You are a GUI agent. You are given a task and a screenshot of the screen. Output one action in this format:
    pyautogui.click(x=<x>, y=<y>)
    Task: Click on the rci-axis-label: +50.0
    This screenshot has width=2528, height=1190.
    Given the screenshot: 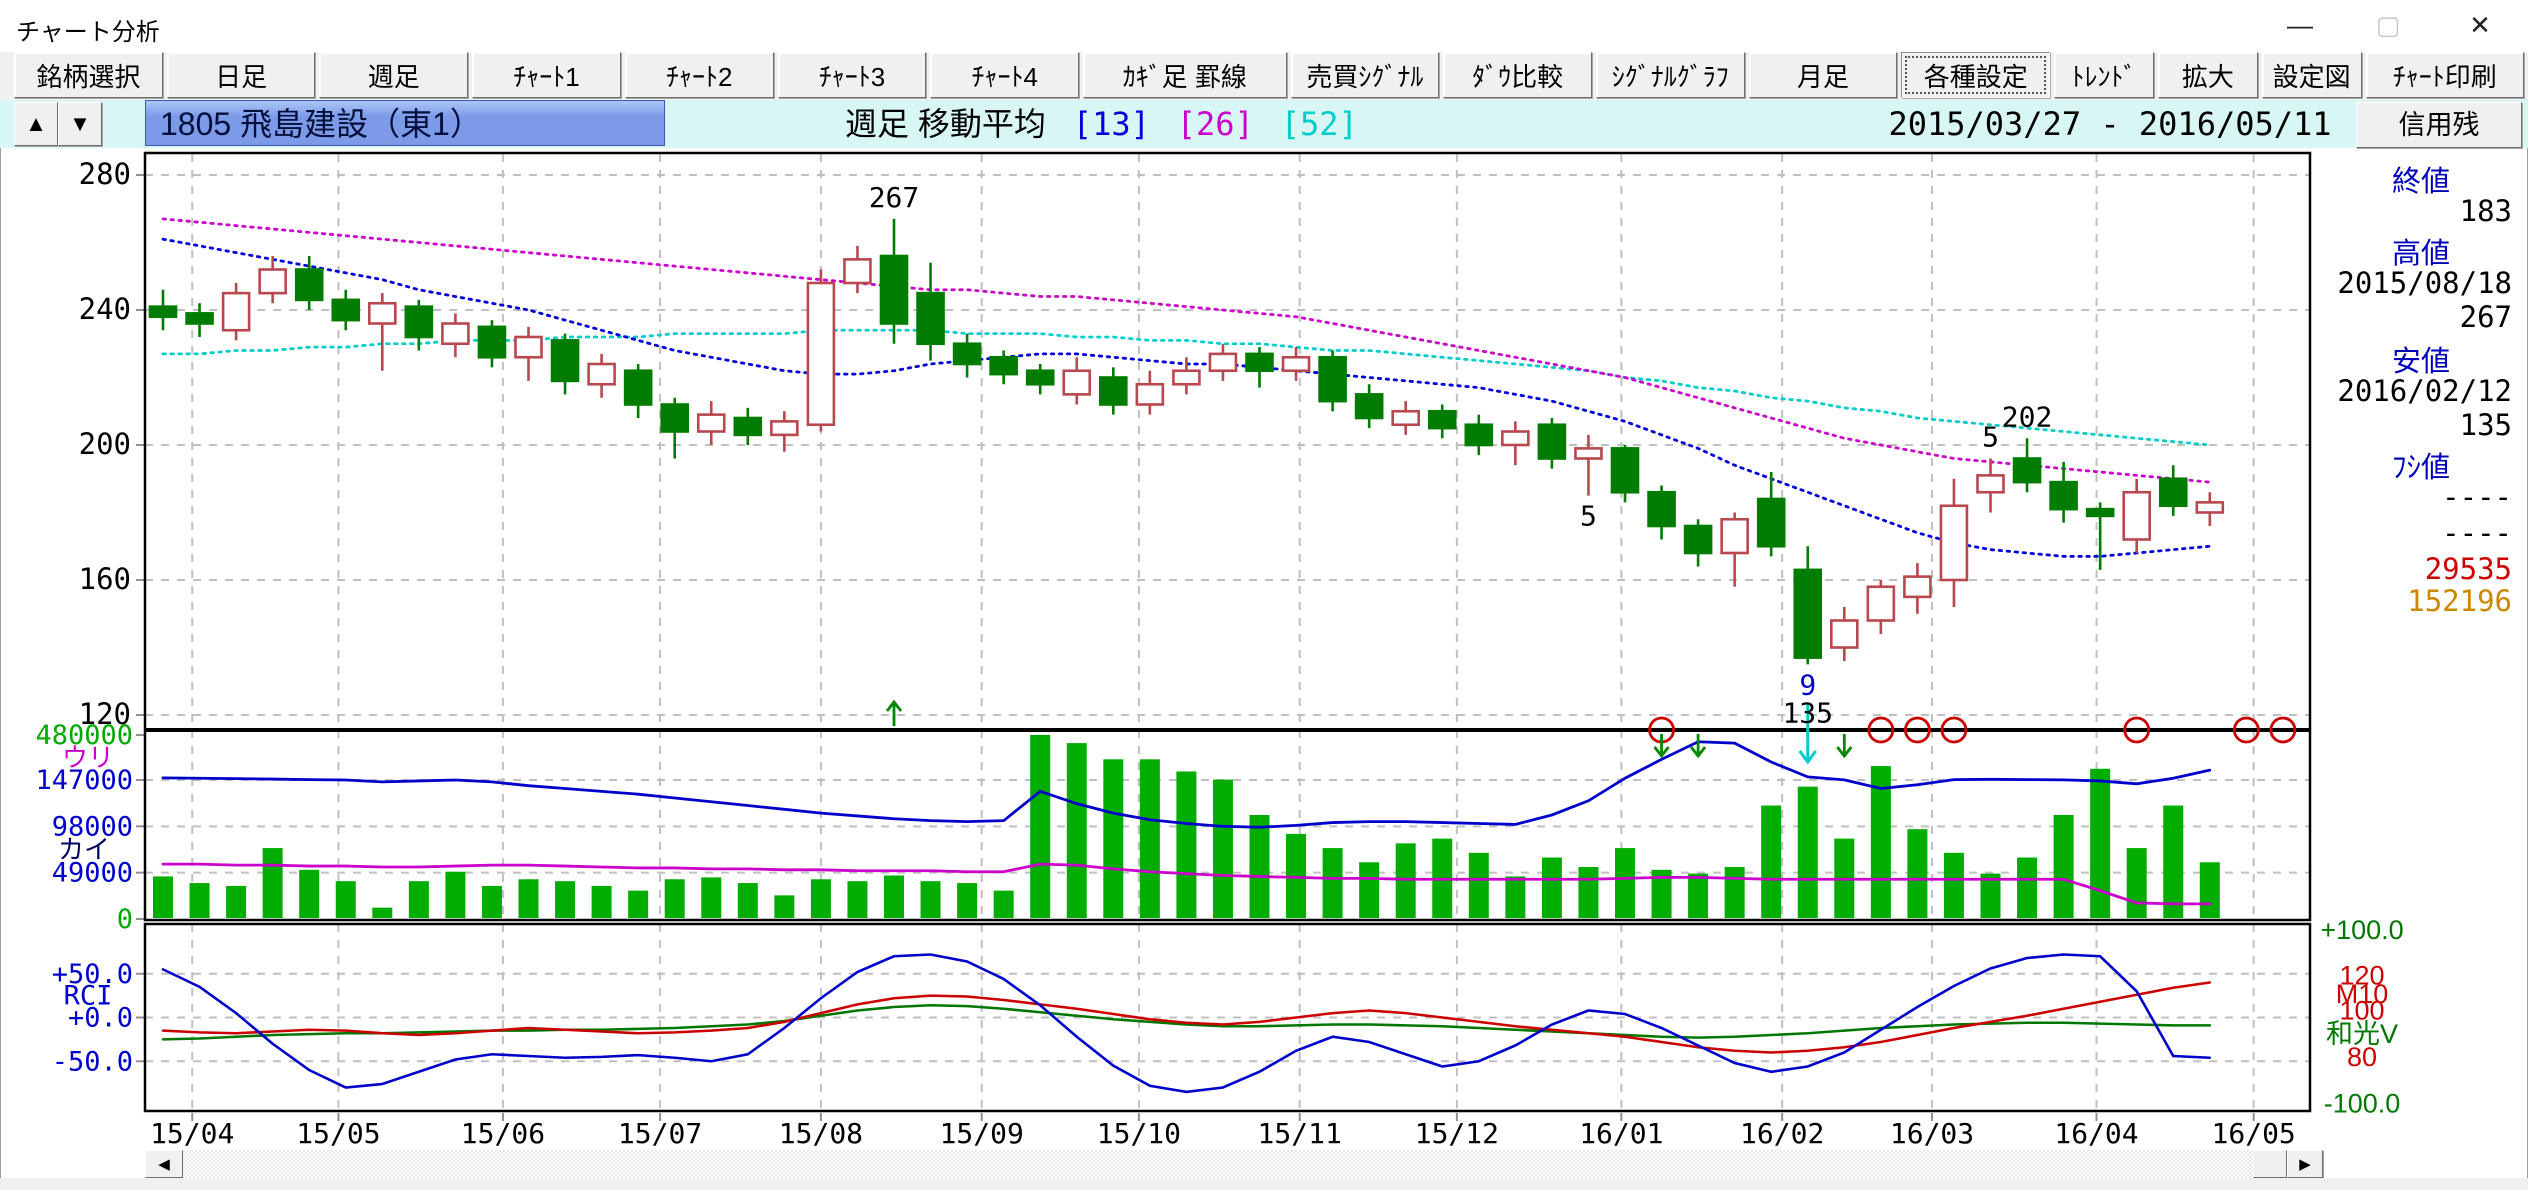 What is the action you would take?
    pyautogui.click(x=92, y=974)
    